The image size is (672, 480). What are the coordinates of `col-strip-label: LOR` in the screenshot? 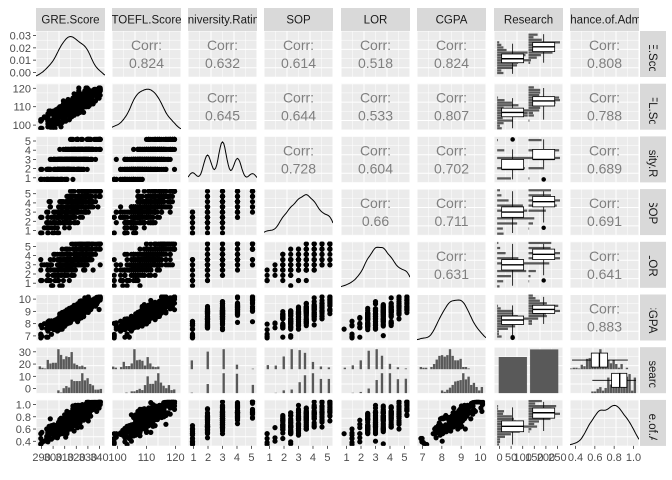 It's located at (376, 21).